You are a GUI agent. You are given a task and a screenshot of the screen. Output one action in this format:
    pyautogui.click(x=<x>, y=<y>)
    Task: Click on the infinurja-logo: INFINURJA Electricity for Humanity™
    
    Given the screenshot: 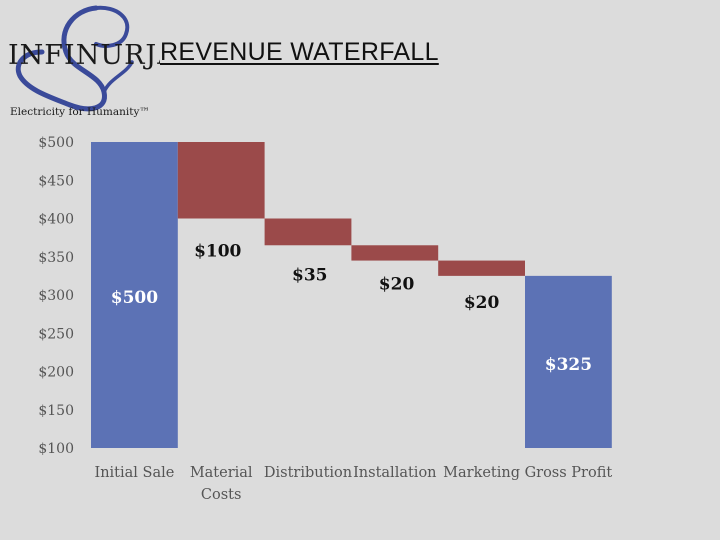 What is the action you would take?
    pyautogui.click(x=84, y=61)
    